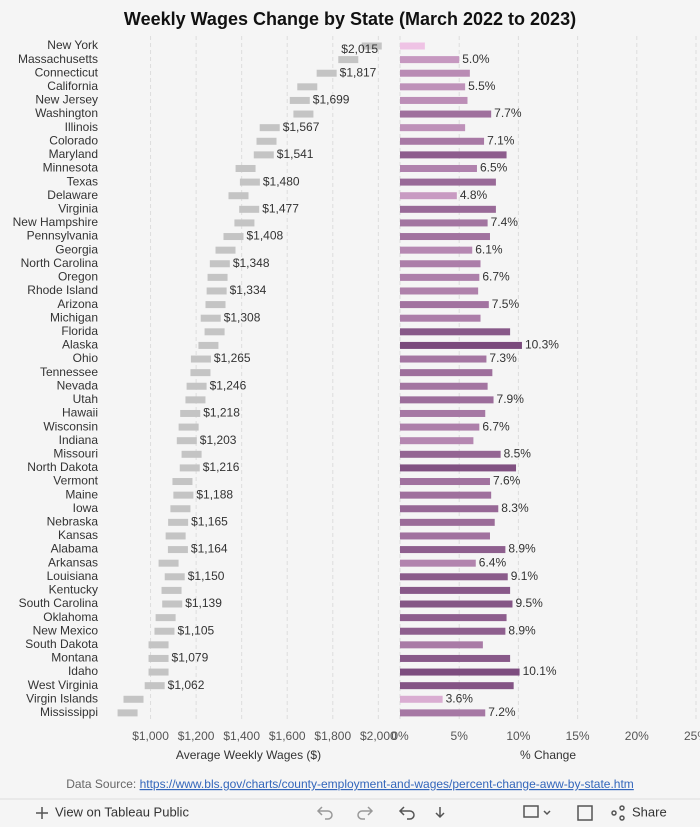  Describe the element at coordinates (74, 317) in the screenshot. I see `category-label: Michigan` at that location.